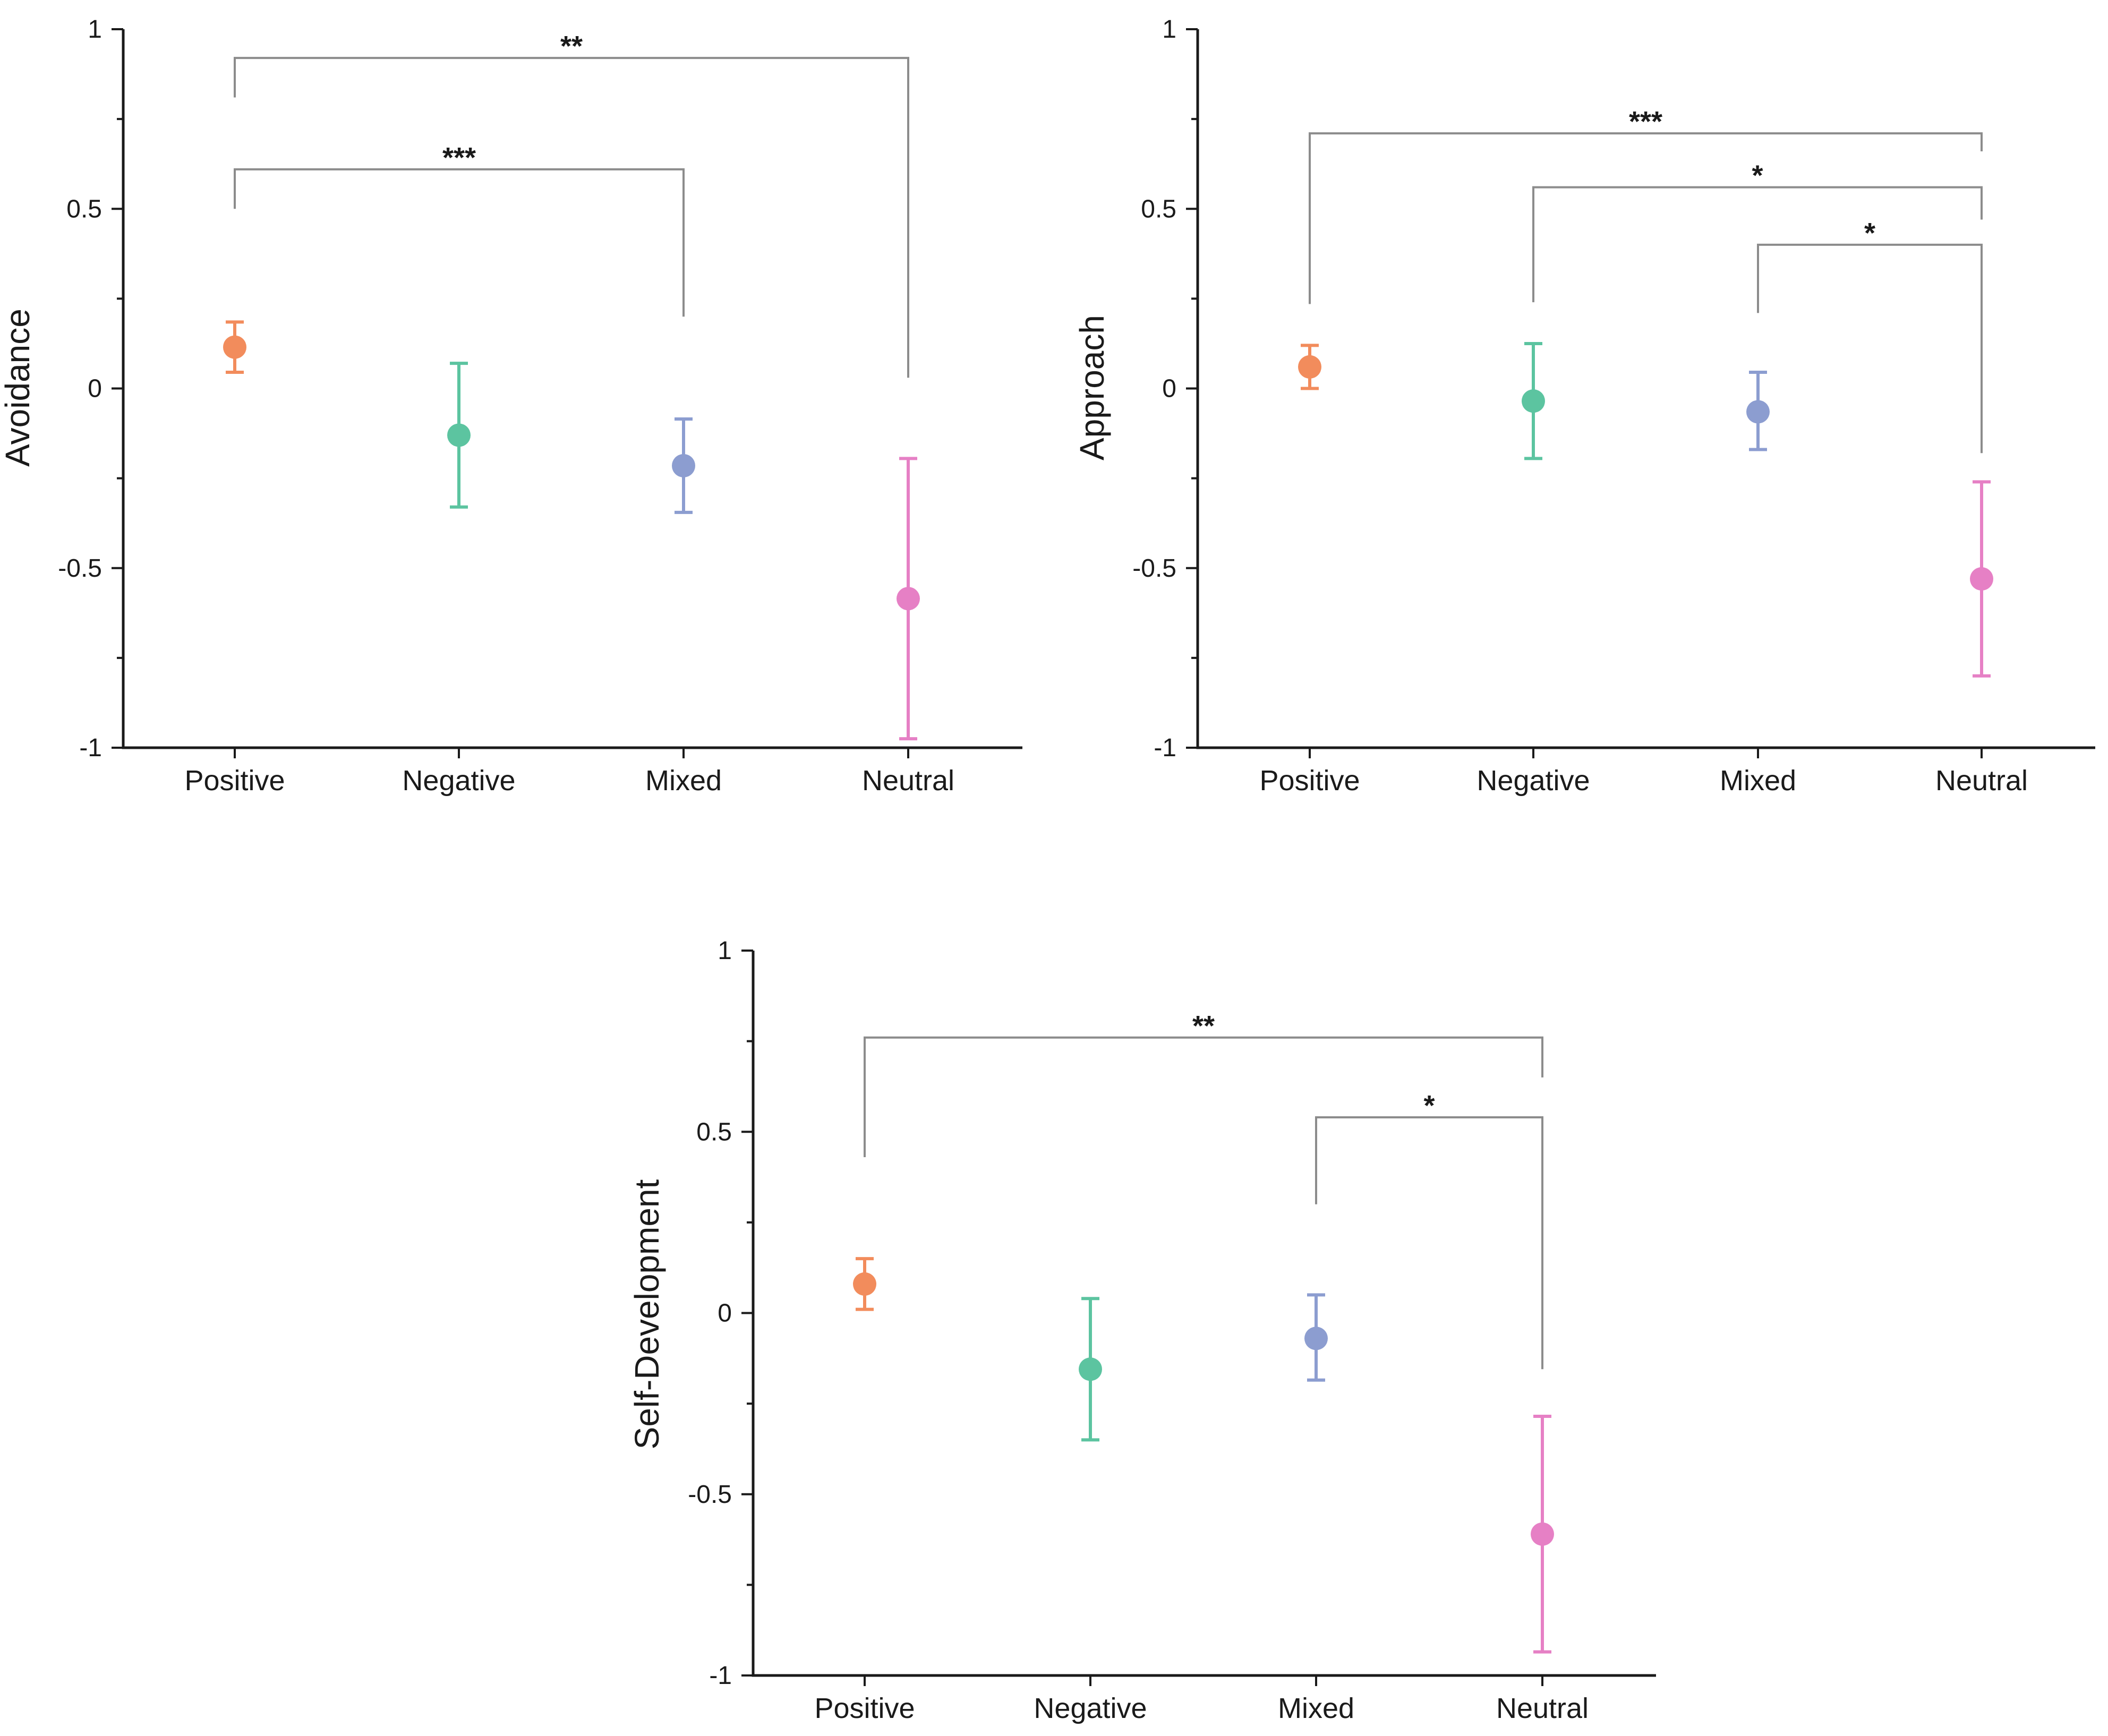 The height and width of the screenshot is (1736, 2108). Describe the element at coordinates (1758, 781) in the screenshot. I see `approach-category-label-mixed: Mixed` at that location.